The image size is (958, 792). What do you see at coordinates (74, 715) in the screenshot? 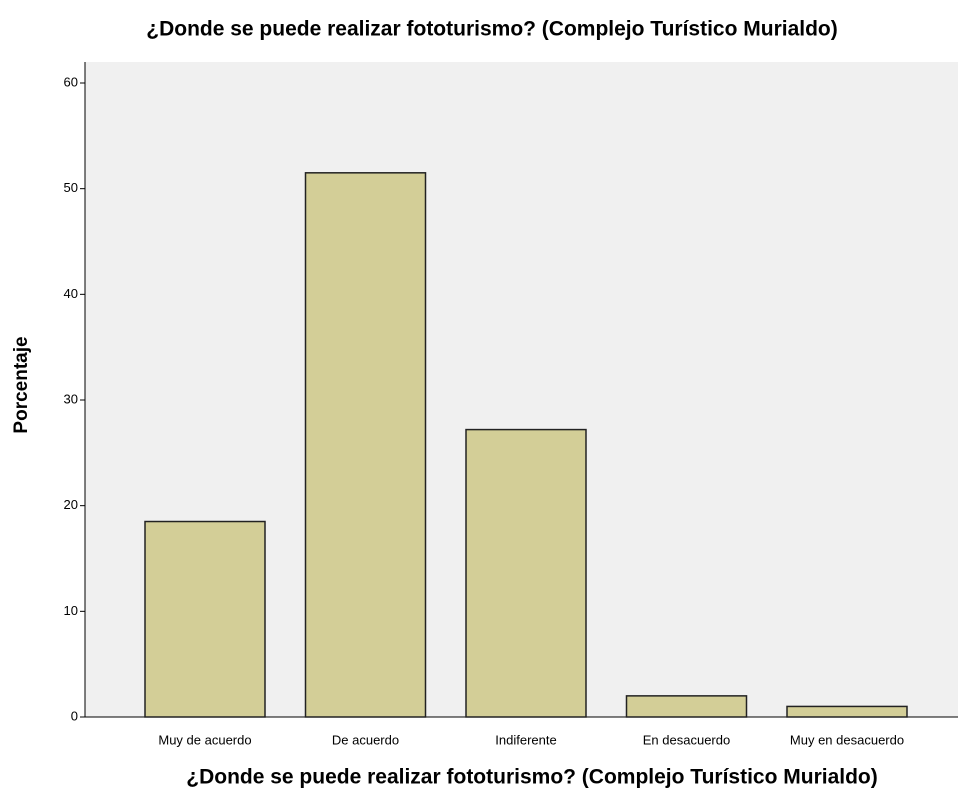
I see `y-tick-label: 0` at bounding box center [74, 715].